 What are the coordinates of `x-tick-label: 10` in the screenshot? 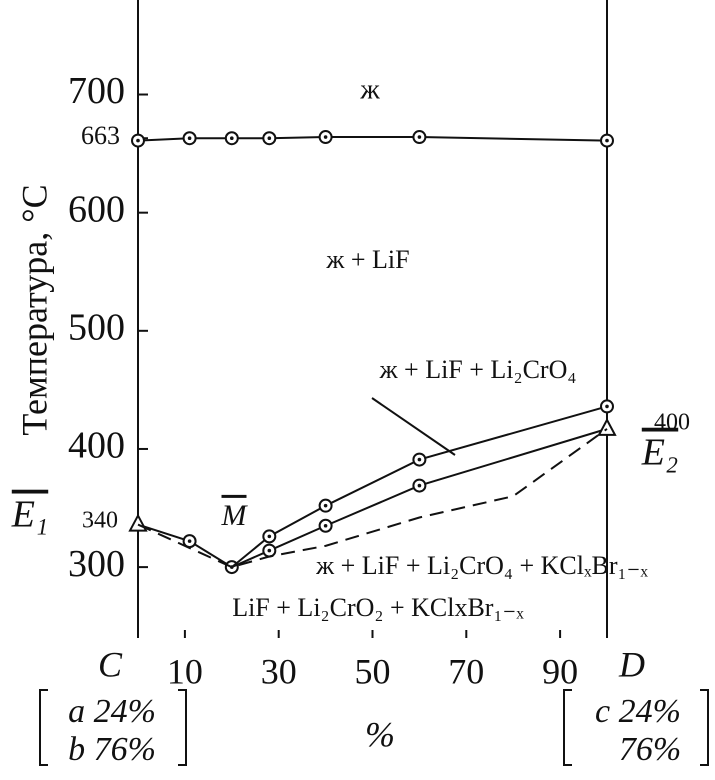 It's located at (185, 671).